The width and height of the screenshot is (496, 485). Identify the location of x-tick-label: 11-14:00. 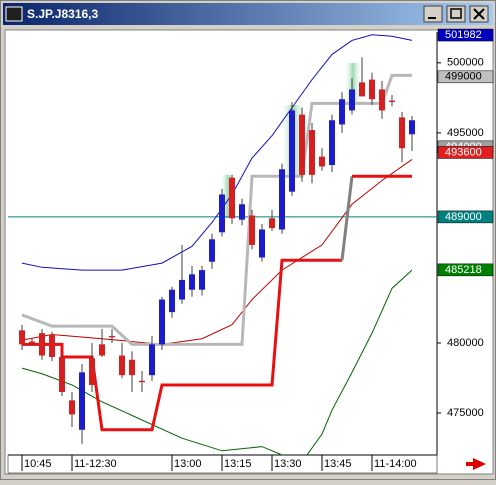
(395, 464).